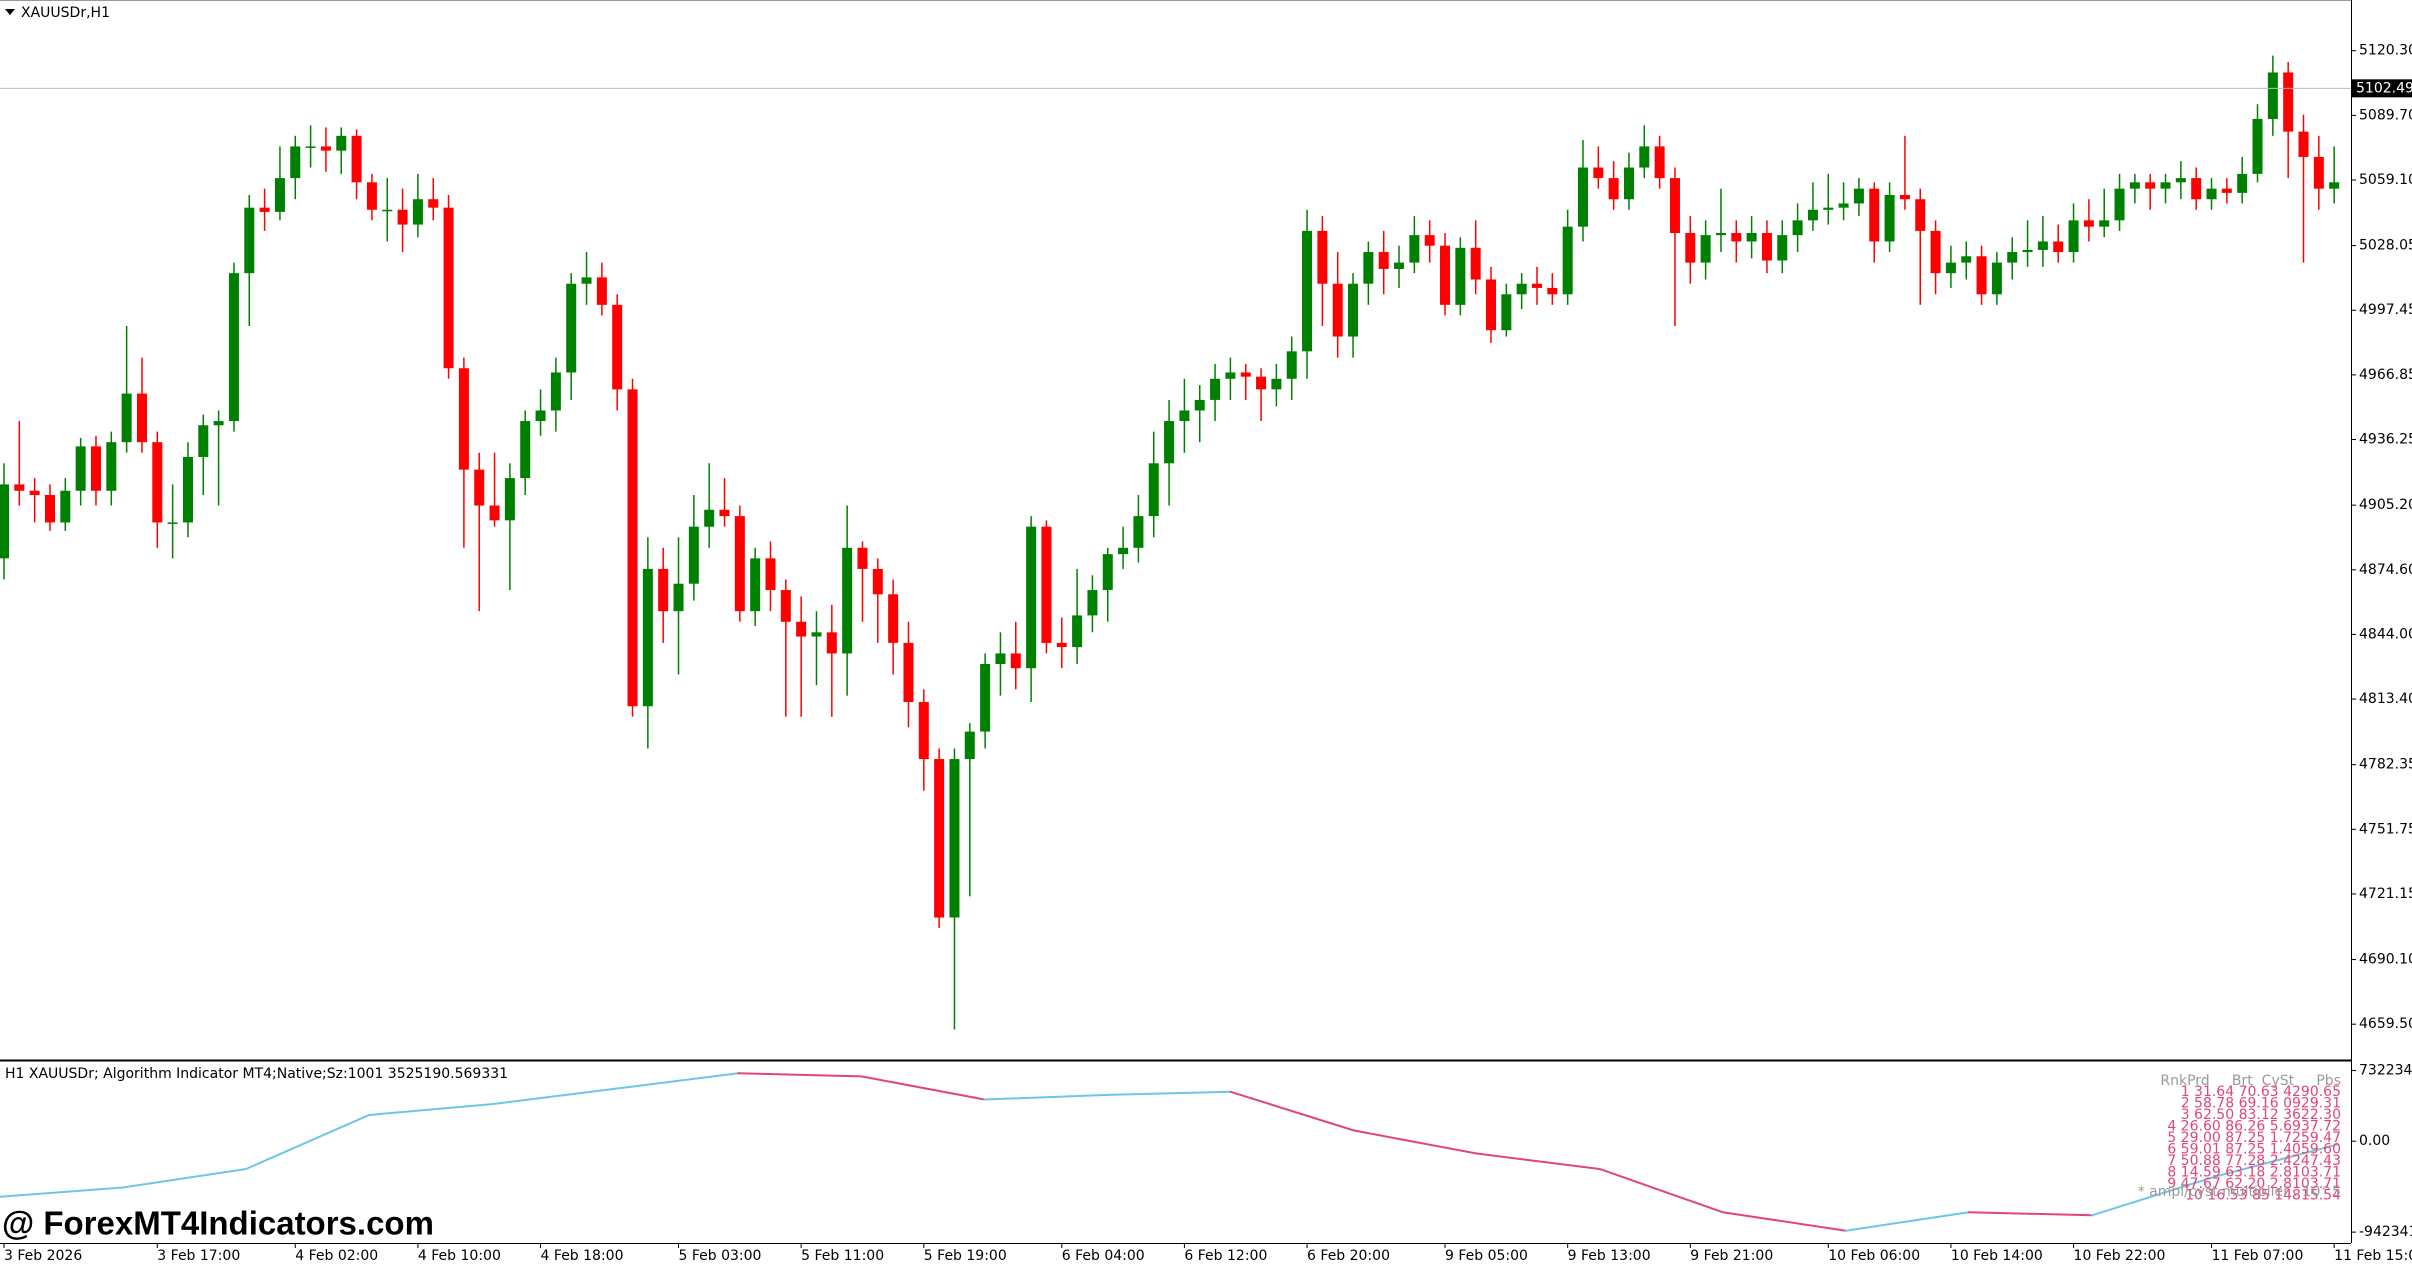 The image size is (2412, 1268). Describe the element at coordinates (2385, 1071) in the screenshot. I see `indicator-y-tick-label: 7322345` at that location.